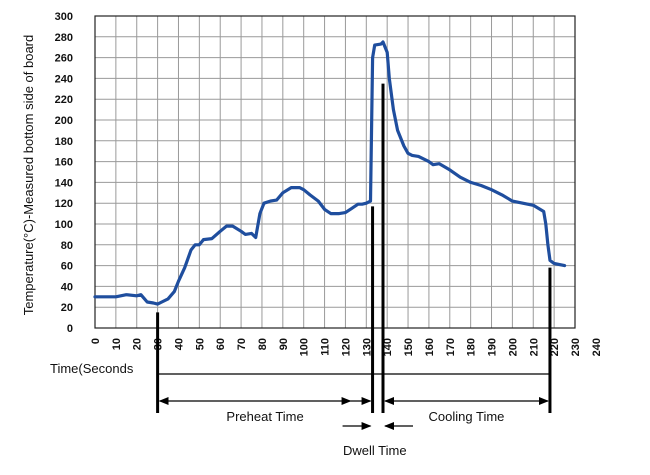 The height and width of the screenshot is (475, 650). Describe the element at coordinates (242, 344) in the screenshot. I see `x-tick-label: 70` at that location.